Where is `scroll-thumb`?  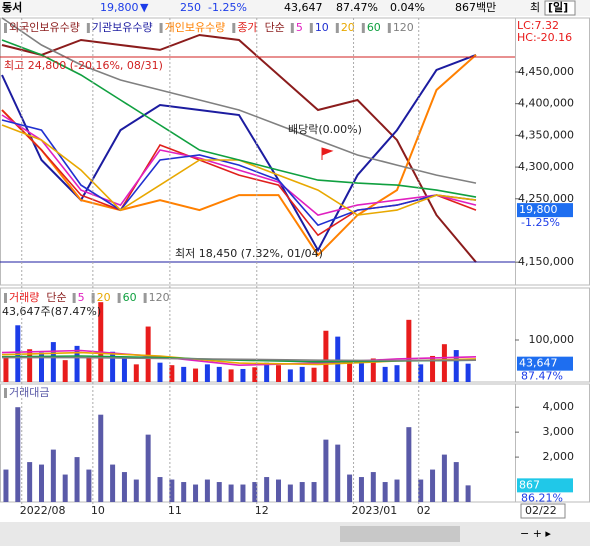
scroll-thumb is located at coordinates (400, 534).